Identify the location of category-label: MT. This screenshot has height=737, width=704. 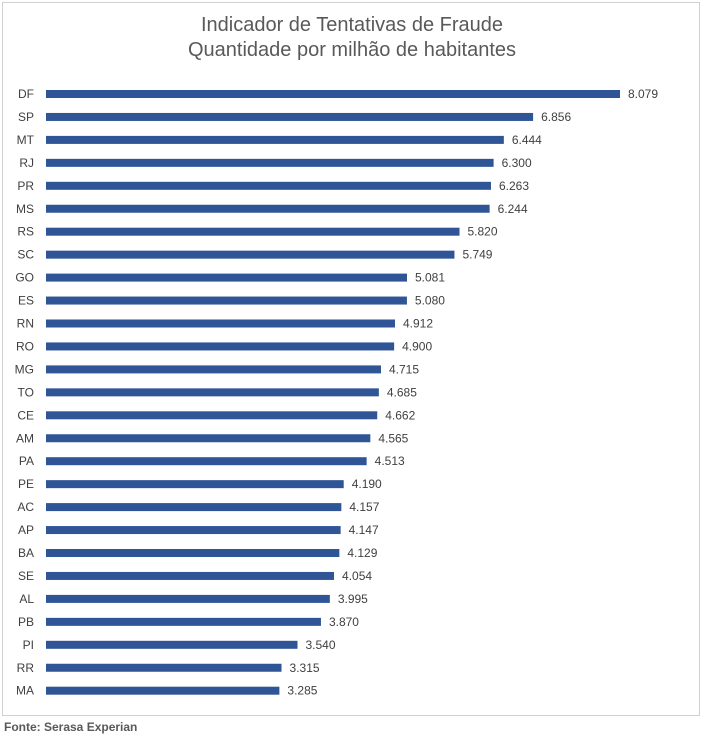
(26, 140).